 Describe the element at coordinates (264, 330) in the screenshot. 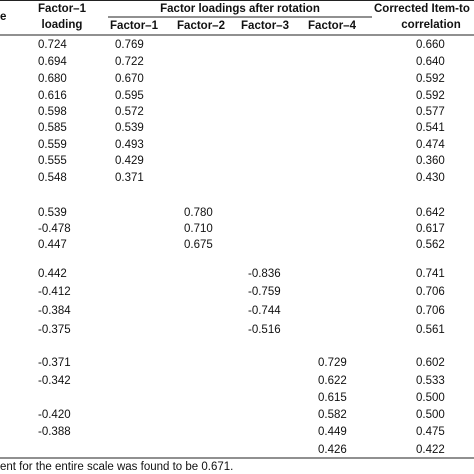

I see `cell: -0.516` at that location.